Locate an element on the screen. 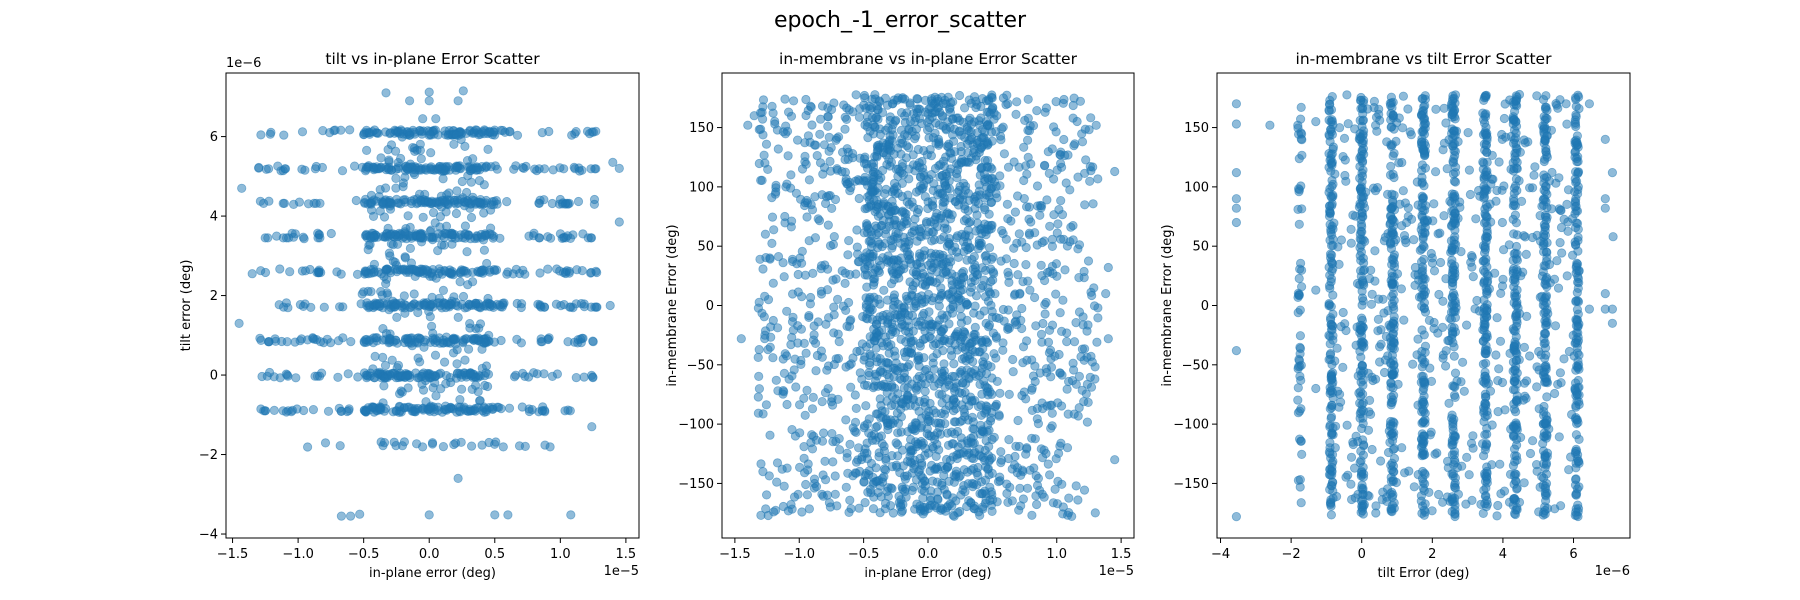  y-tick-label: 6 is located at coordinates (214, 137).